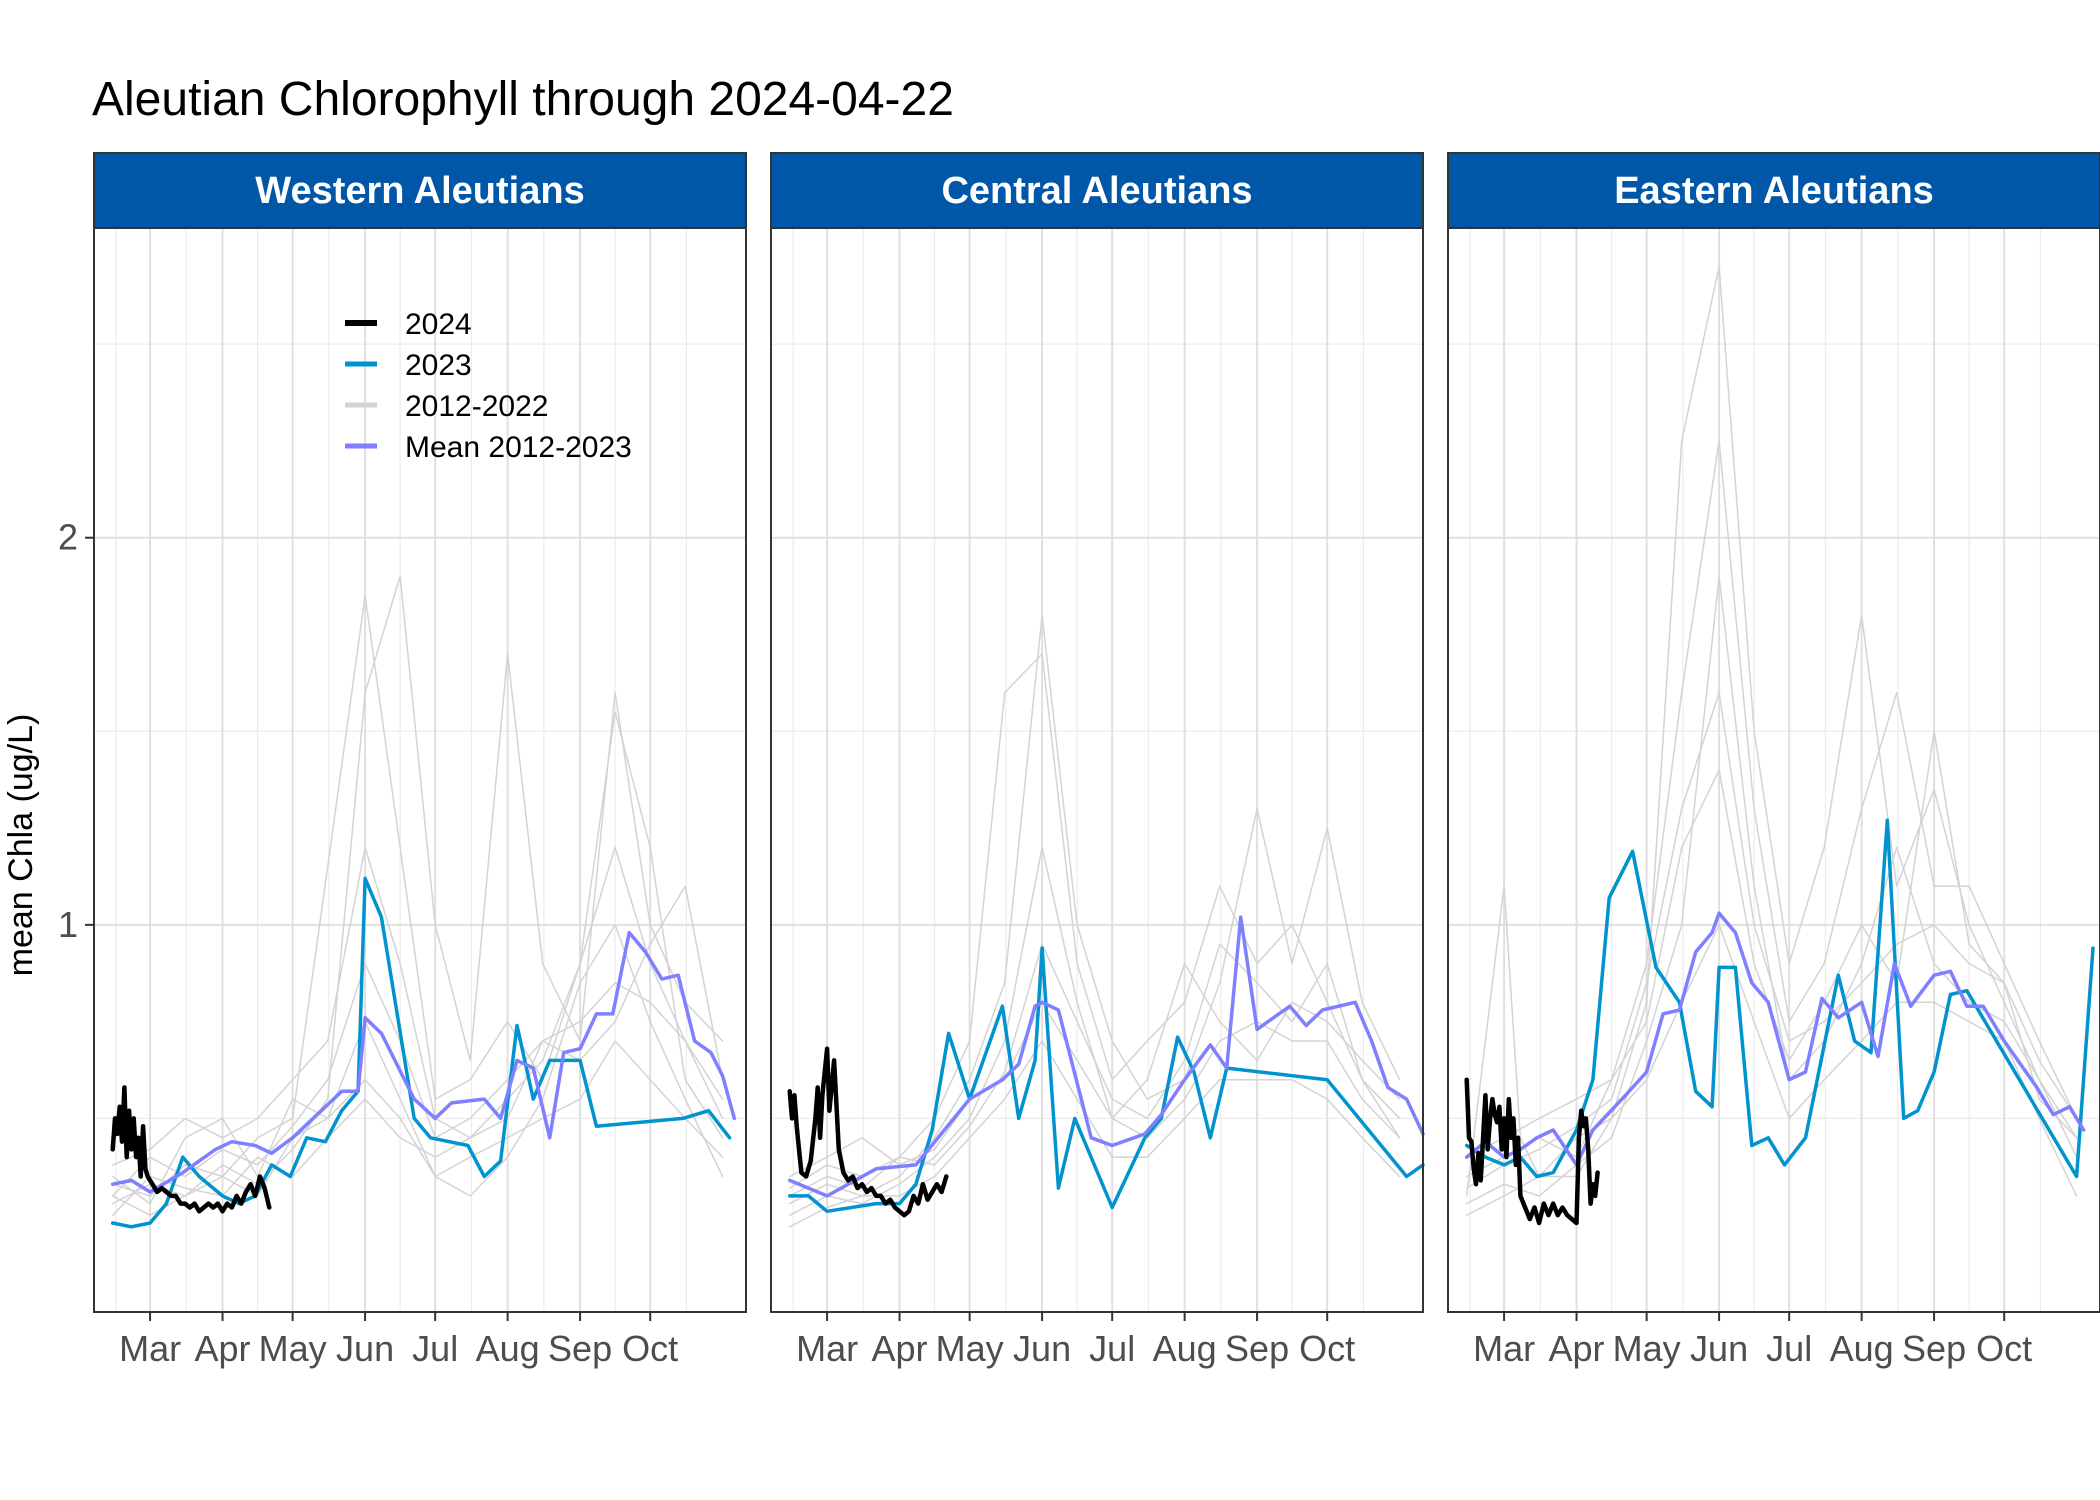 The height and width of the screenshot is (1500, 2100). What do you see at coordinates (1774, 191) in the screenshot?
I see `panel-strip-label: Eastern Aleutians` at bounding box center [1774, 191].